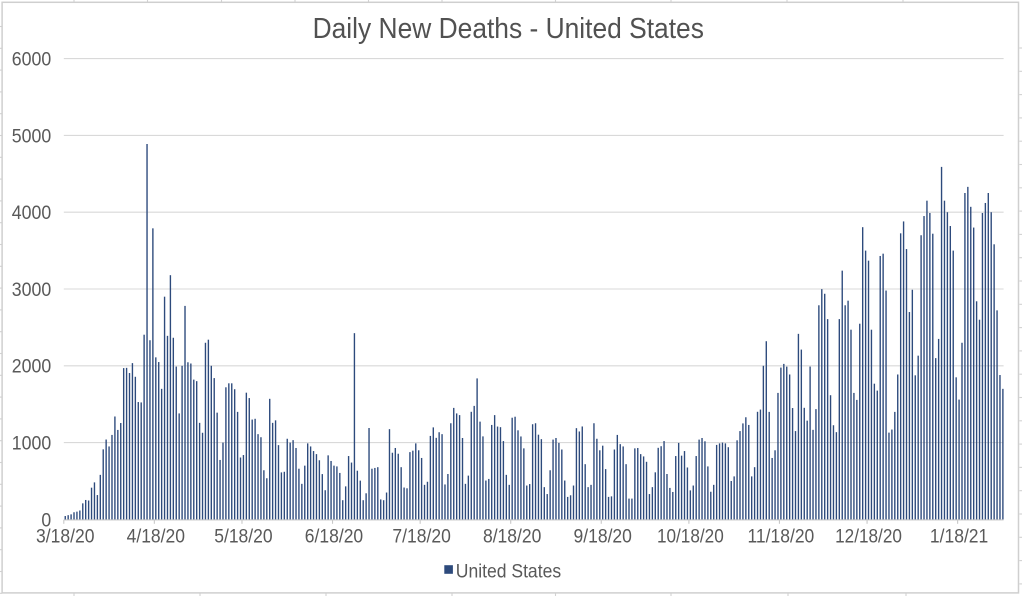 This screenshot has width=1022, height=596. Describe the element at coordinates (603, 536) in the screenshot. I see `svg-text: 9/18/20` at that location.